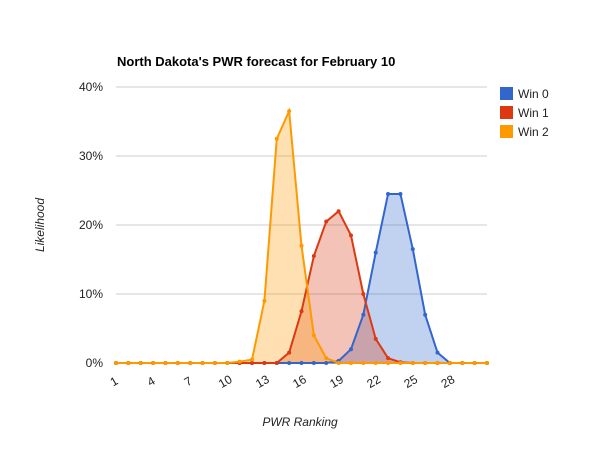 This screenshot has width=600, height=450. What do you see at coordinates (300, 422) in the screenshot?
I see `x-axis-title: PWR Ranking` at bounding box center [300, 422].